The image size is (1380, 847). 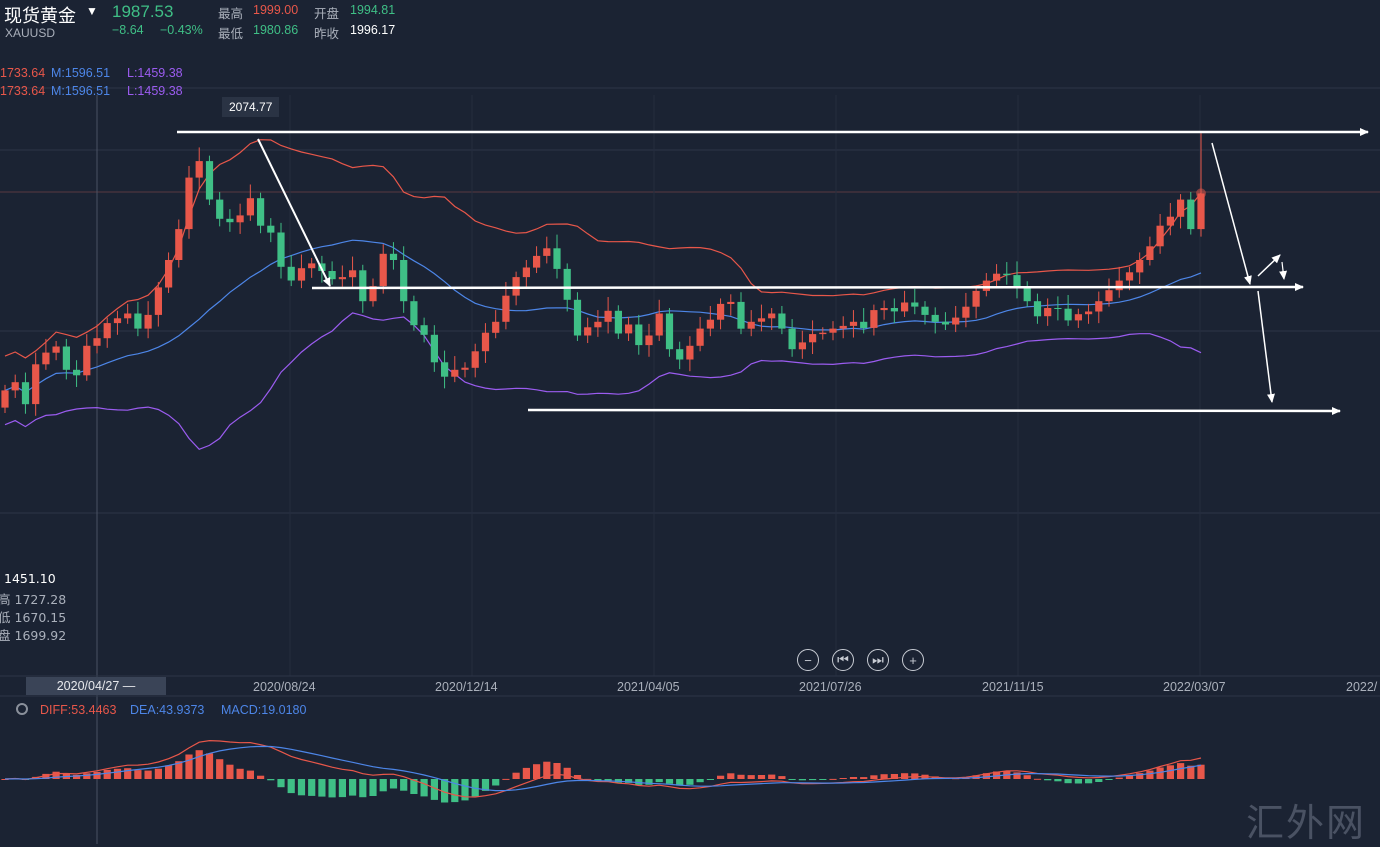 What do you see at coordinates (92, 11) in the screenshot?
I see `caret-down-icon: ▼` at bounding box center [92, 11].